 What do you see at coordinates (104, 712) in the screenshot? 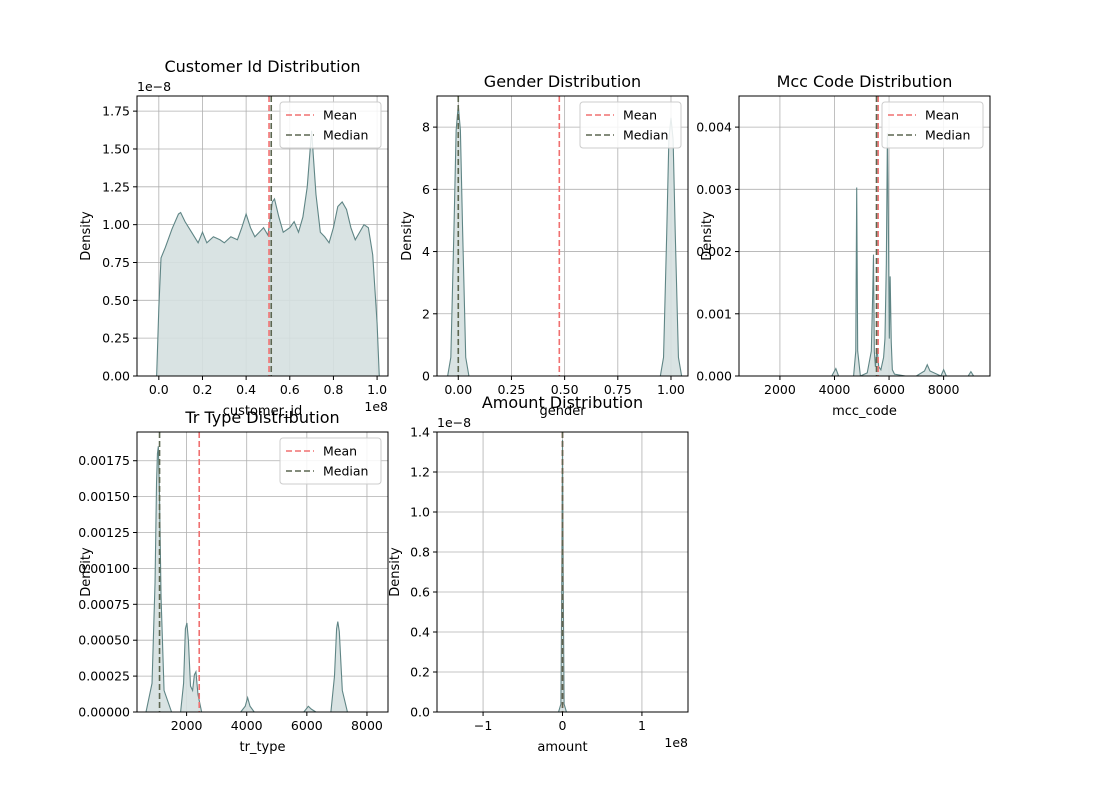
I see `y-tick-label: 0.00000` at bounding box center [104, 712].